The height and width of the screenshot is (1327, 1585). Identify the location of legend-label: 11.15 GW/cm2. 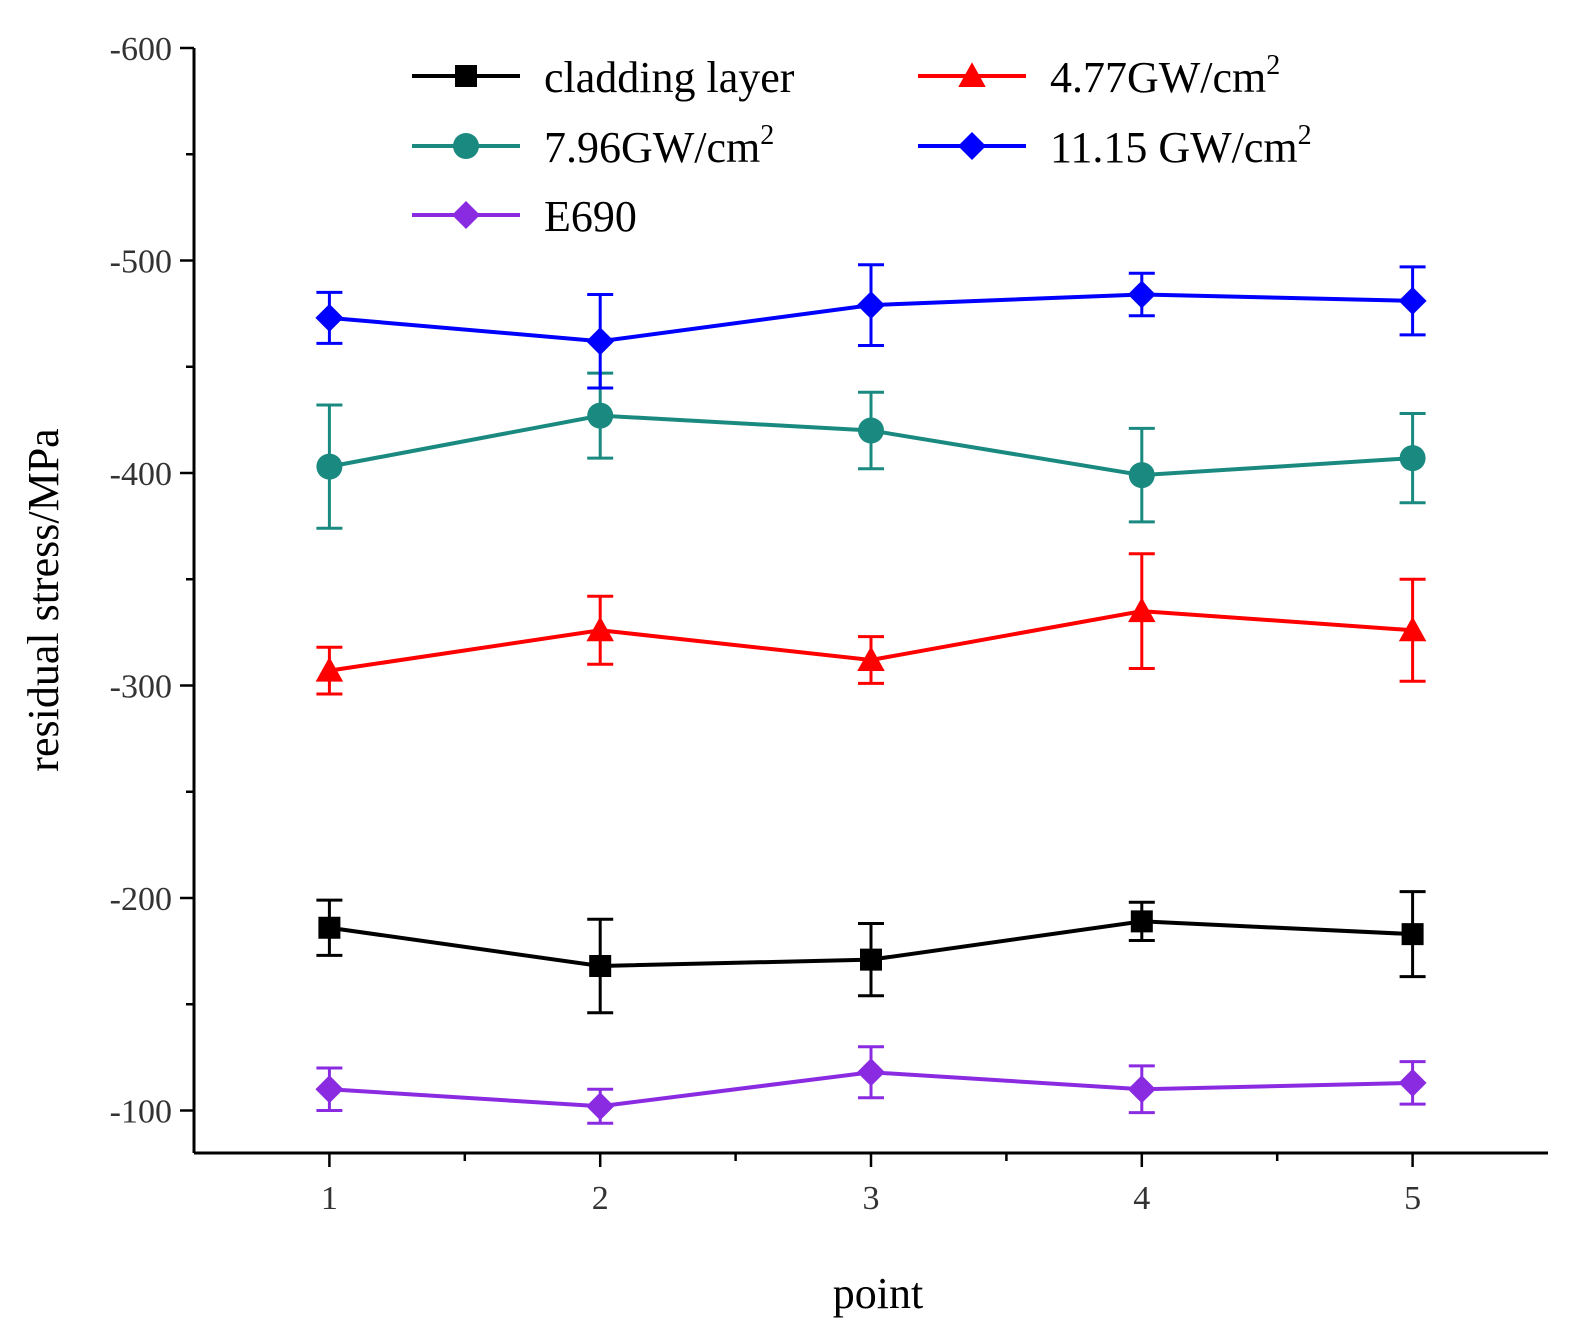
(1181, 146).